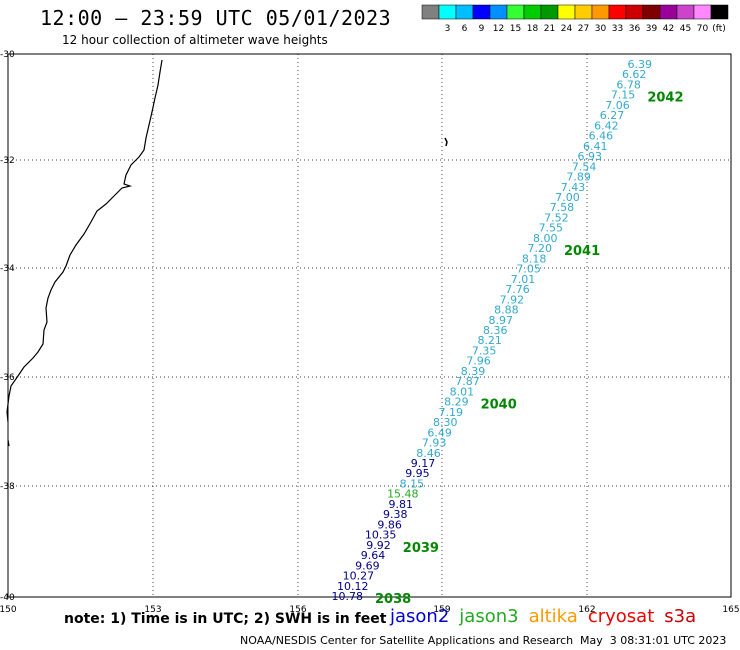 This screenshot has height=650, width=740. I want to click on wave-height-label: 9.17, so click(423, 463).